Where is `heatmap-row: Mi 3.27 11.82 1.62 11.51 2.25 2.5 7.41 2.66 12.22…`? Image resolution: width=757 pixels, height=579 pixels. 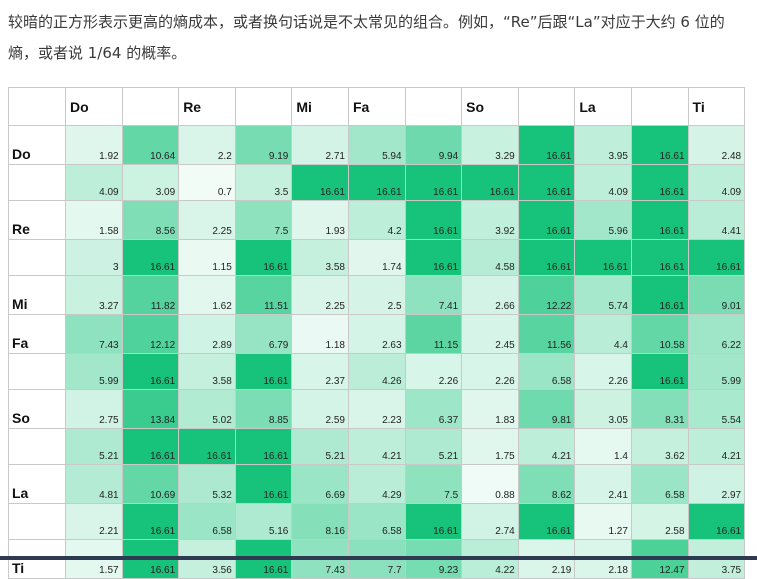
heatmap-row: Mi 3.27 11.82 1.62 11.51 2.25 2.5 7.41 2.66 12.22… is located at coordinates (377, 295).